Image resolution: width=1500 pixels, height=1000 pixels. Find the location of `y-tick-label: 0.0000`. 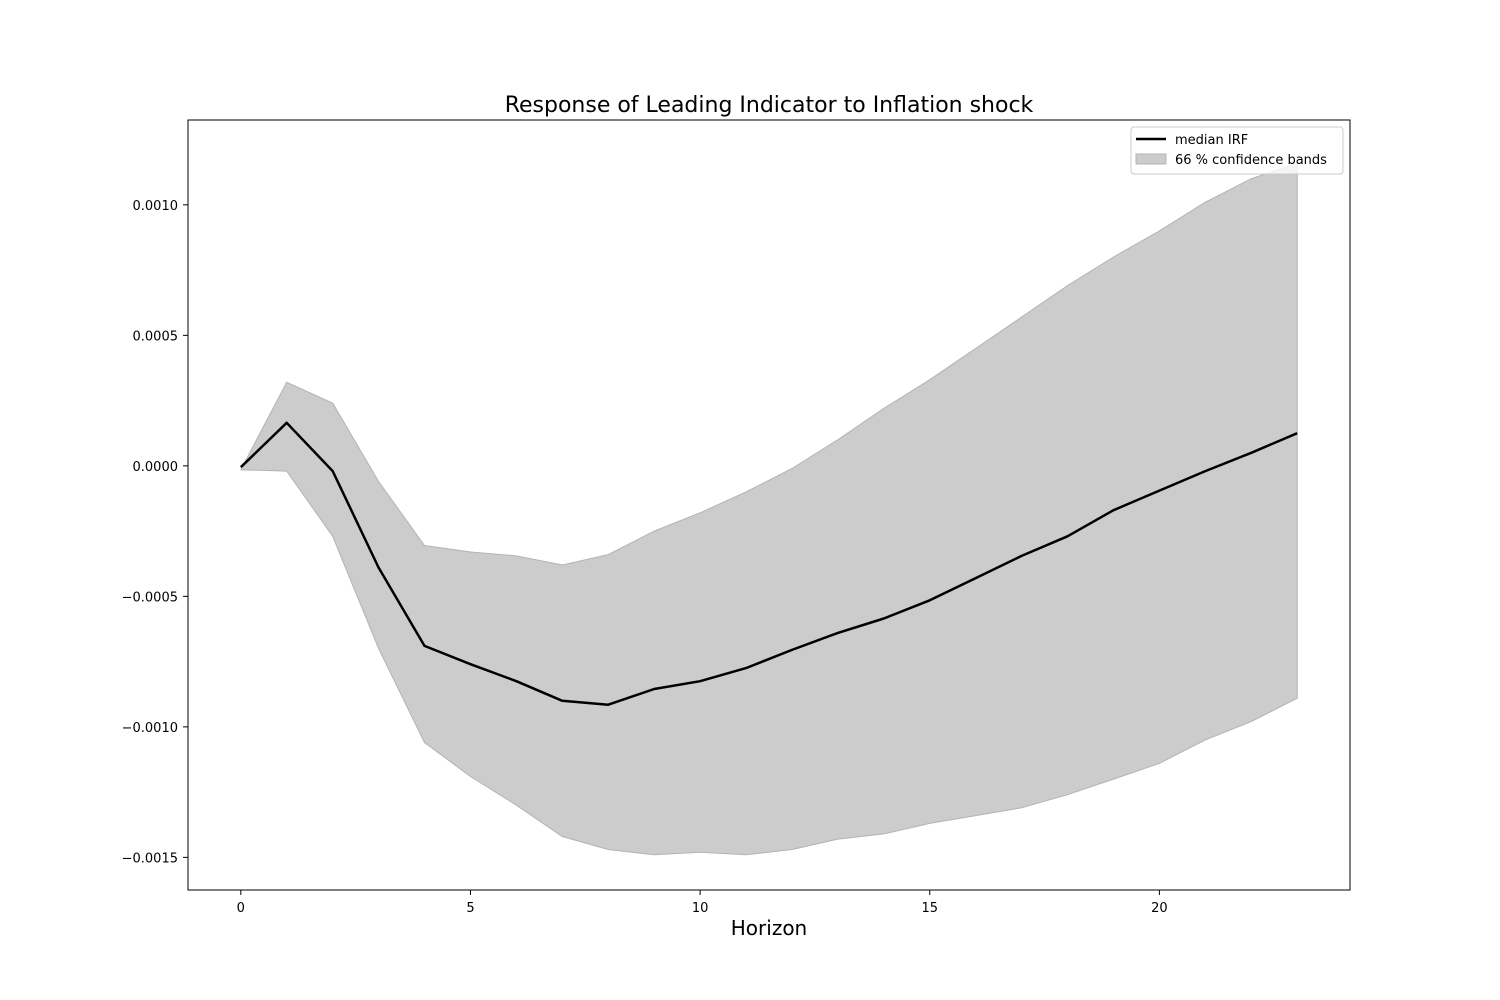

y-tick-label: 0.0000 is located at coordinates (156, 467).